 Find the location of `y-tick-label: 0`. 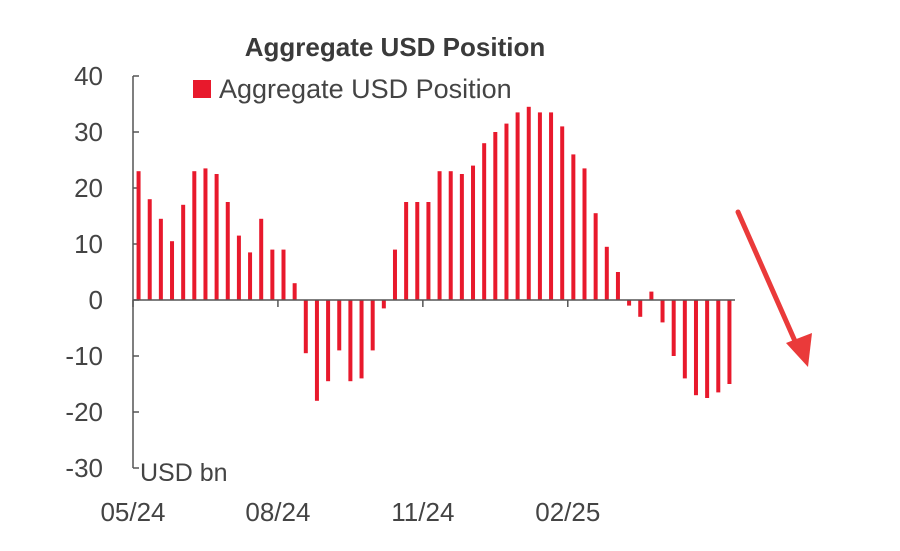

y-tick-label: 0 is located at coordinates (96, 300).